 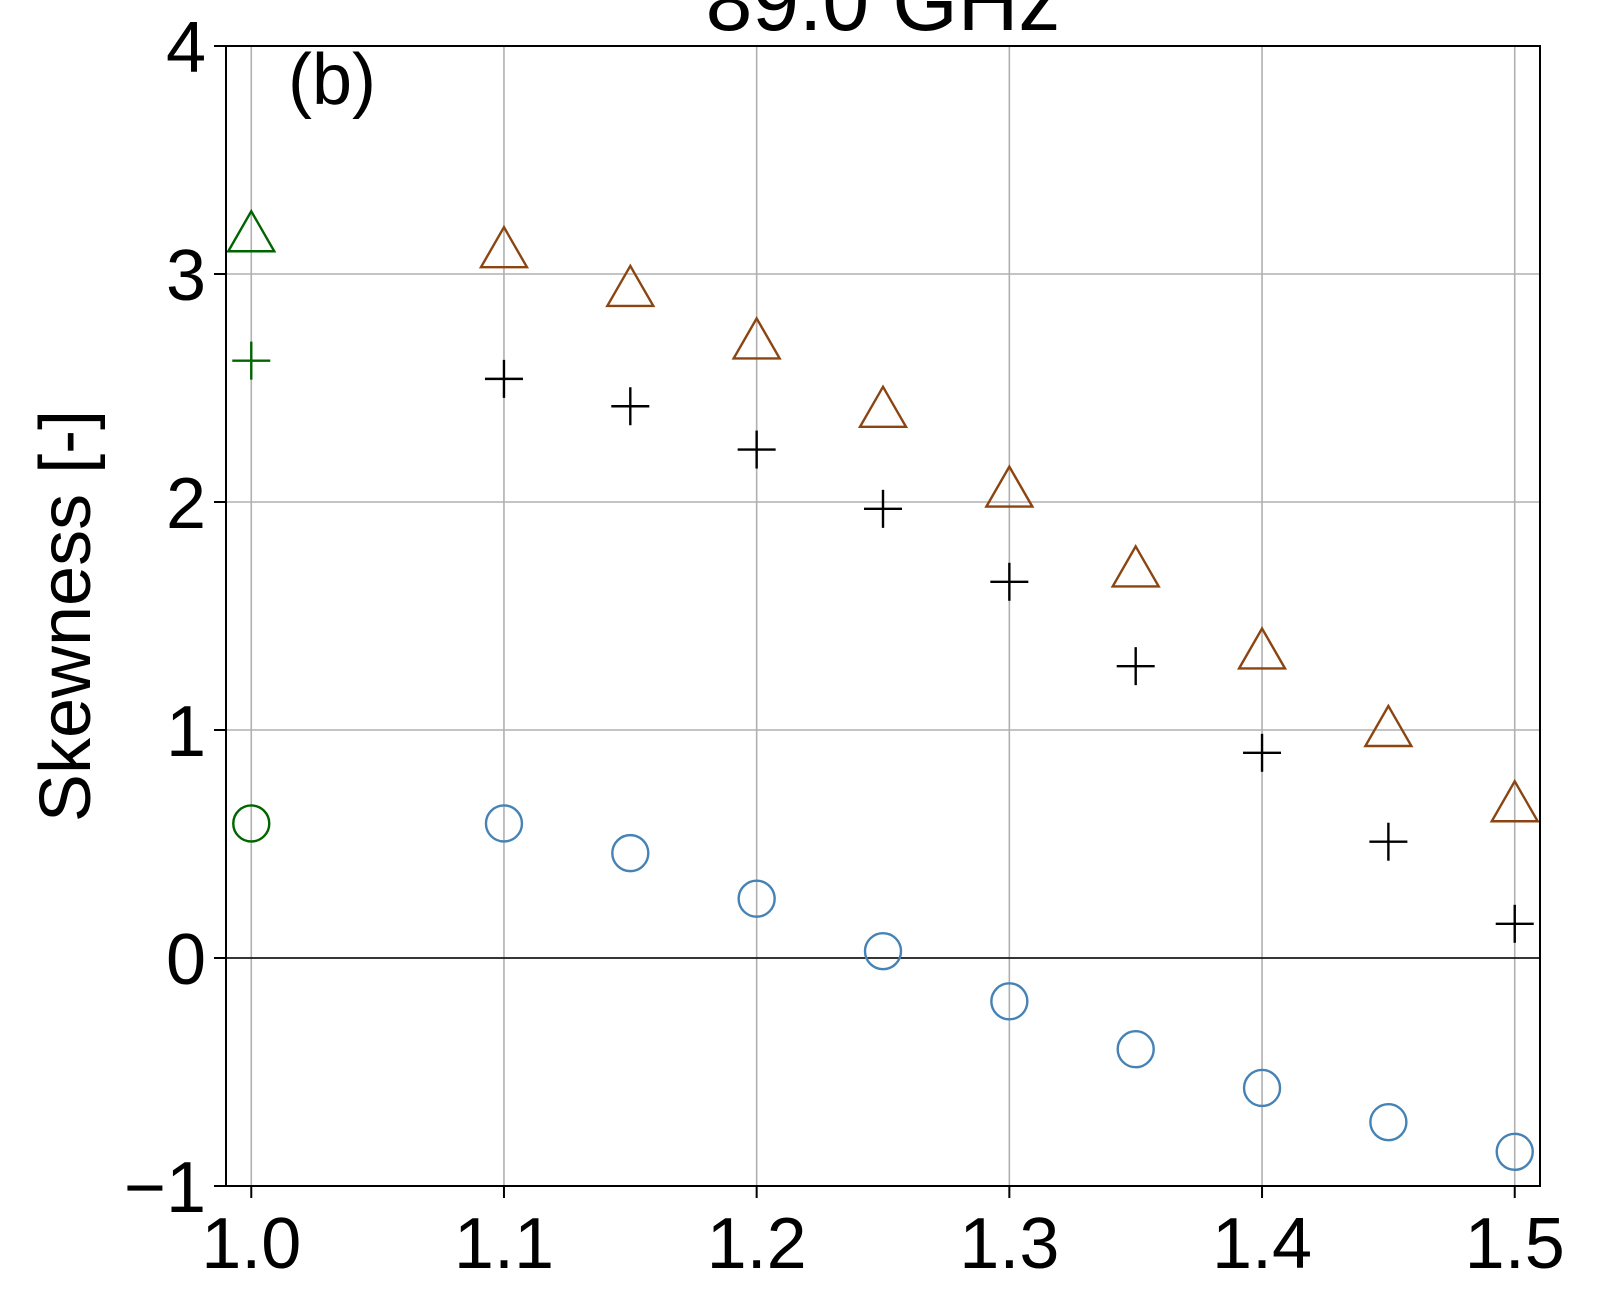 I want to click on y-axis-label: Skewness [-], so click(x=66, y=616).